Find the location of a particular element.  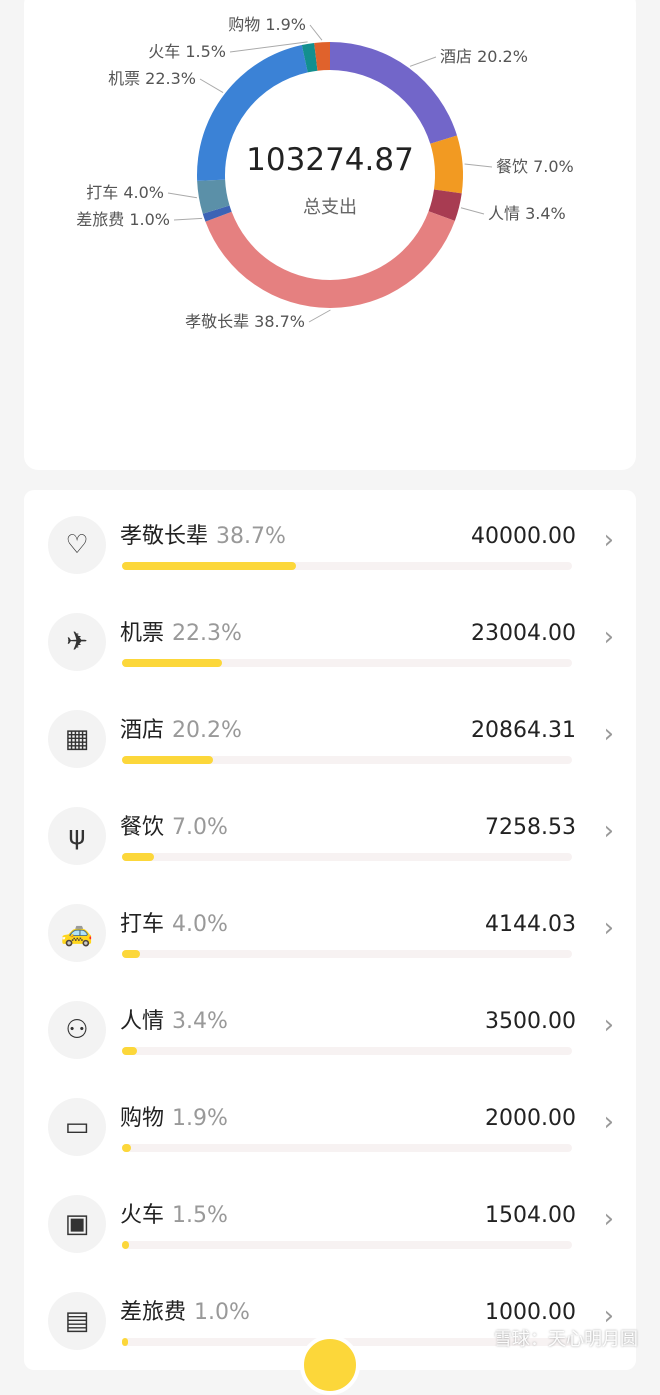

category-amount: 20864.31 is located at coordinates (523, 730).